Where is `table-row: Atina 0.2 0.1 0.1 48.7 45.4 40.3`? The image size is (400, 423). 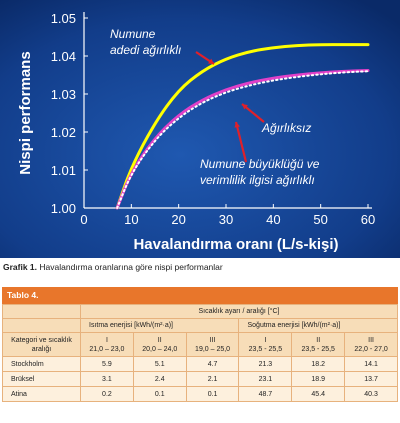 table-row: Atina 0.2 0.1 0.1 48.7 45.4 40.3 is located at coordinates (200, 394).